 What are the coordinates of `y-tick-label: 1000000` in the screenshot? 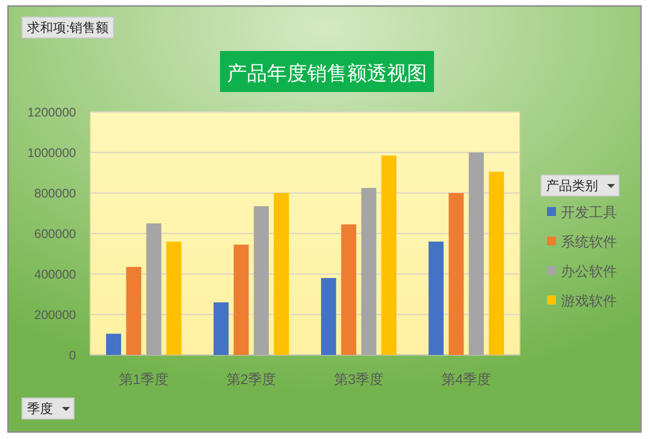 It's located at (51, 153).